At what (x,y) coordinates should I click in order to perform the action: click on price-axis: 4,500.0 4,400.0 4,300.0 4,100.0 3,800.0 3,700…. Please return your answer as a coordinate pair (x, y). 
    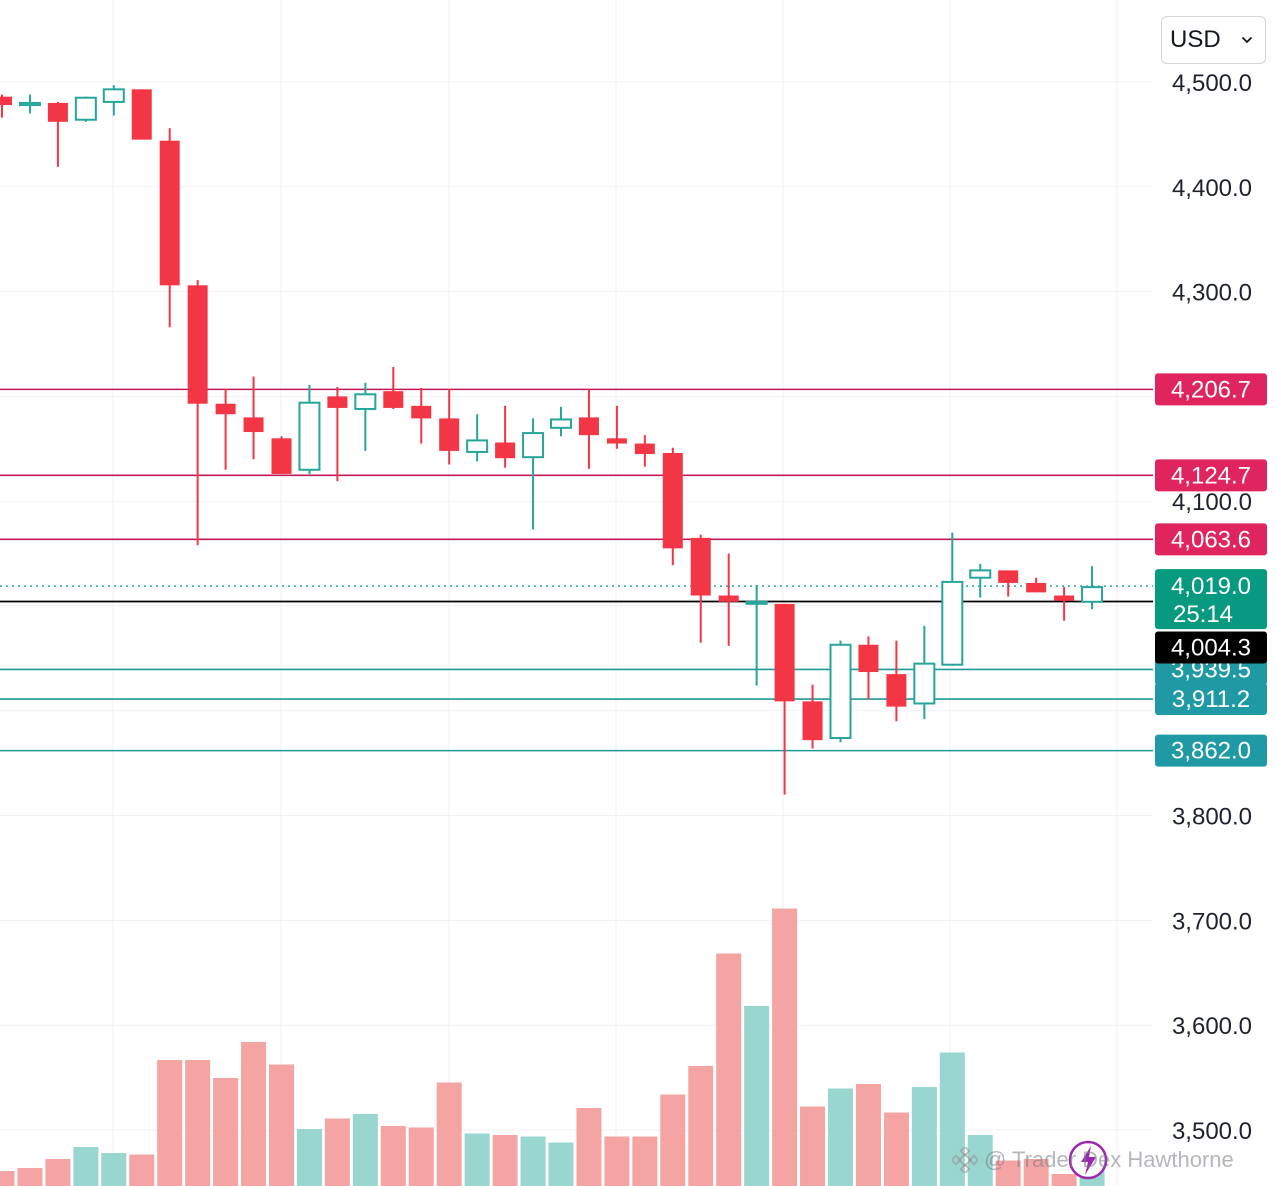
    Looking at the image, I should click on (1212, 607).